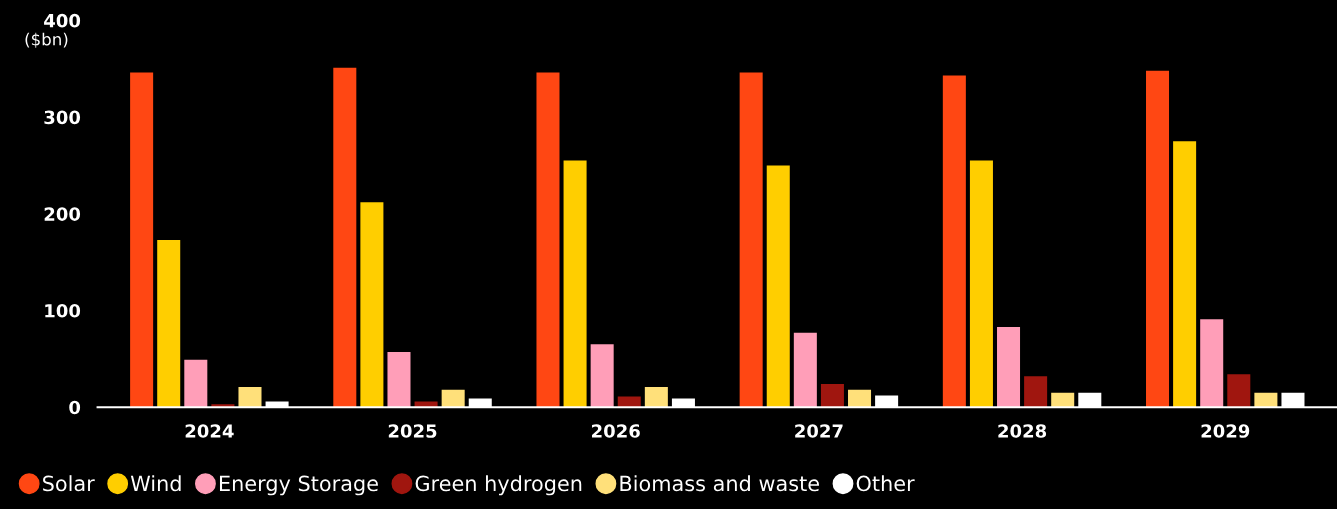 The height and width of the screenshot is (509, 1337). What do you see at coordinates (412, 431) in the screenshot?
I see `x-tick-label: 2025` at bounding box center [412, 431].